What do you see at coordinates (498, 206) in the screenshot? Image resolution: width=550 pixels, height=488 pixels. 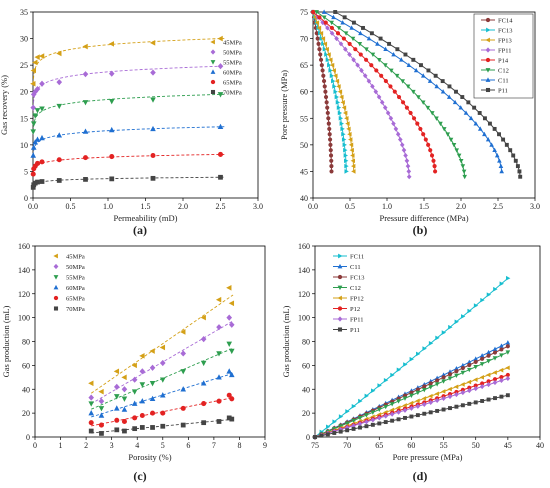 I see `x-tick-label: 2.5` at bounding box center [498, 206].